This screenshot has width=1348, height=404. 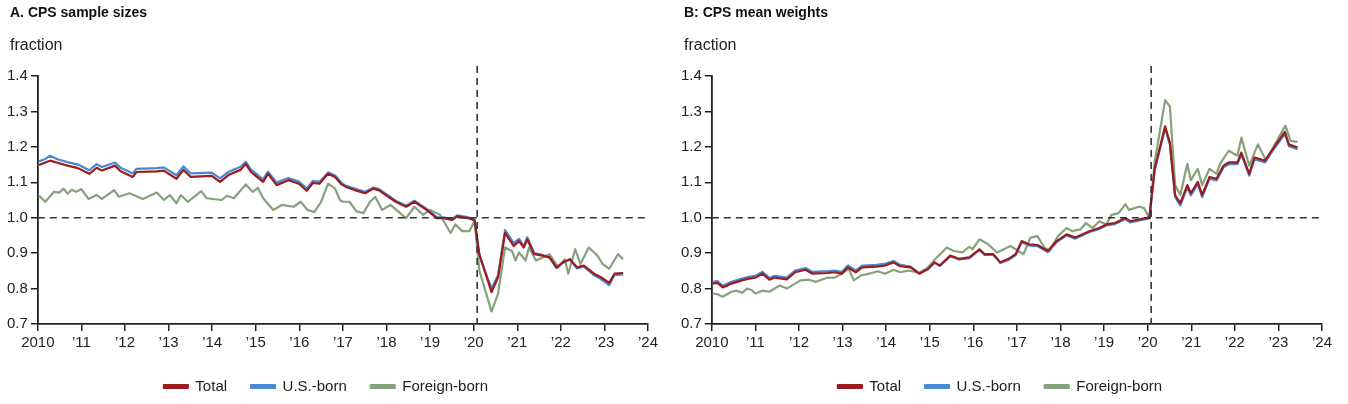 I want to click on chart-title: A. CPS sample sizes, so click(x=78, y=12).